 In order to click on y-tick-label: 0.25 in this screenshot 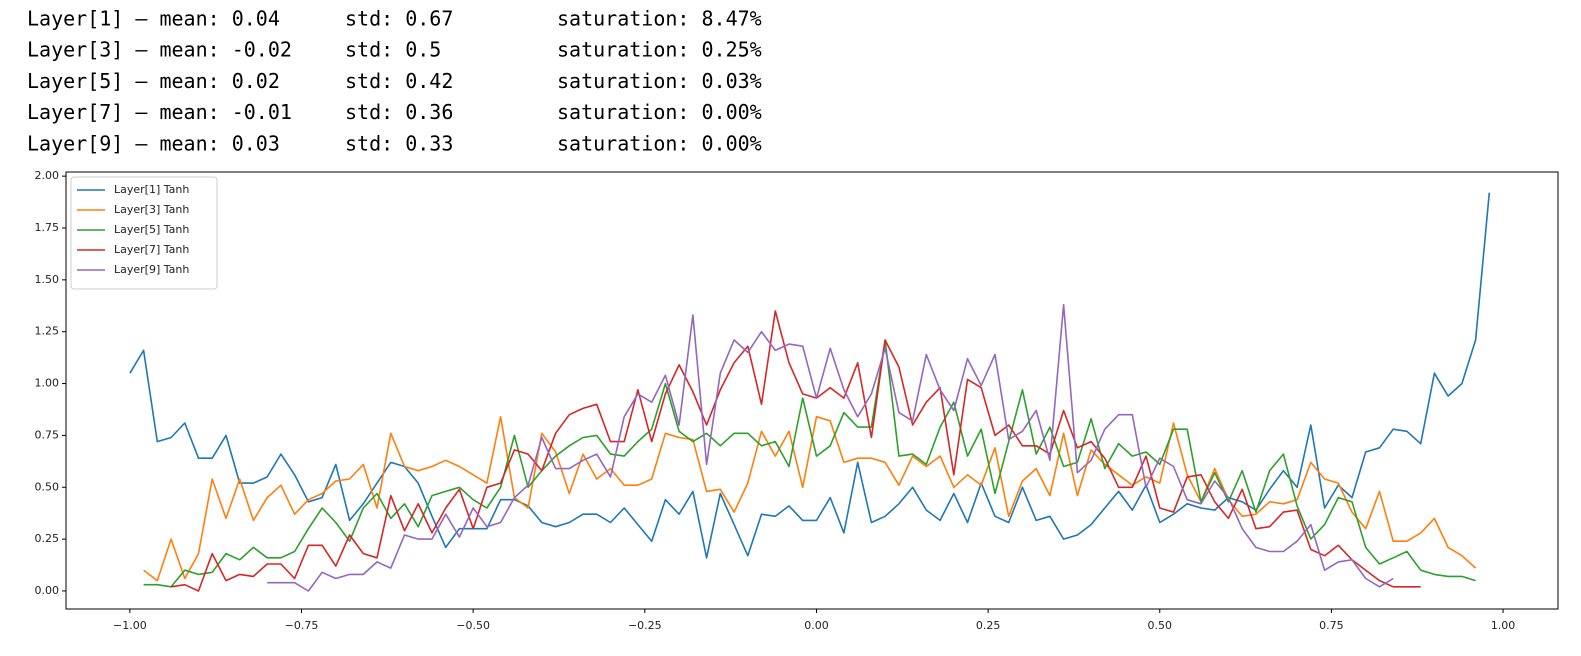, I will do `click(47, 538)`.